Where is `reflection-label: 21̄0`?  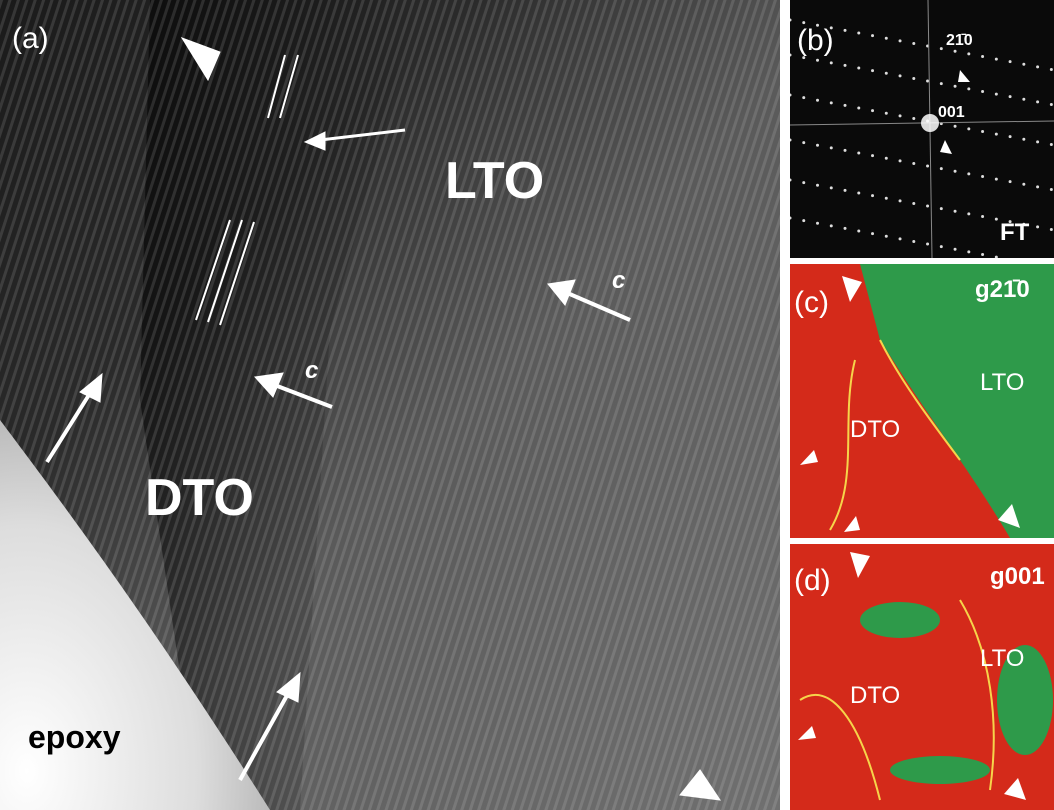
reflection-label: 21̄0 is located at coordinates (959, 40).